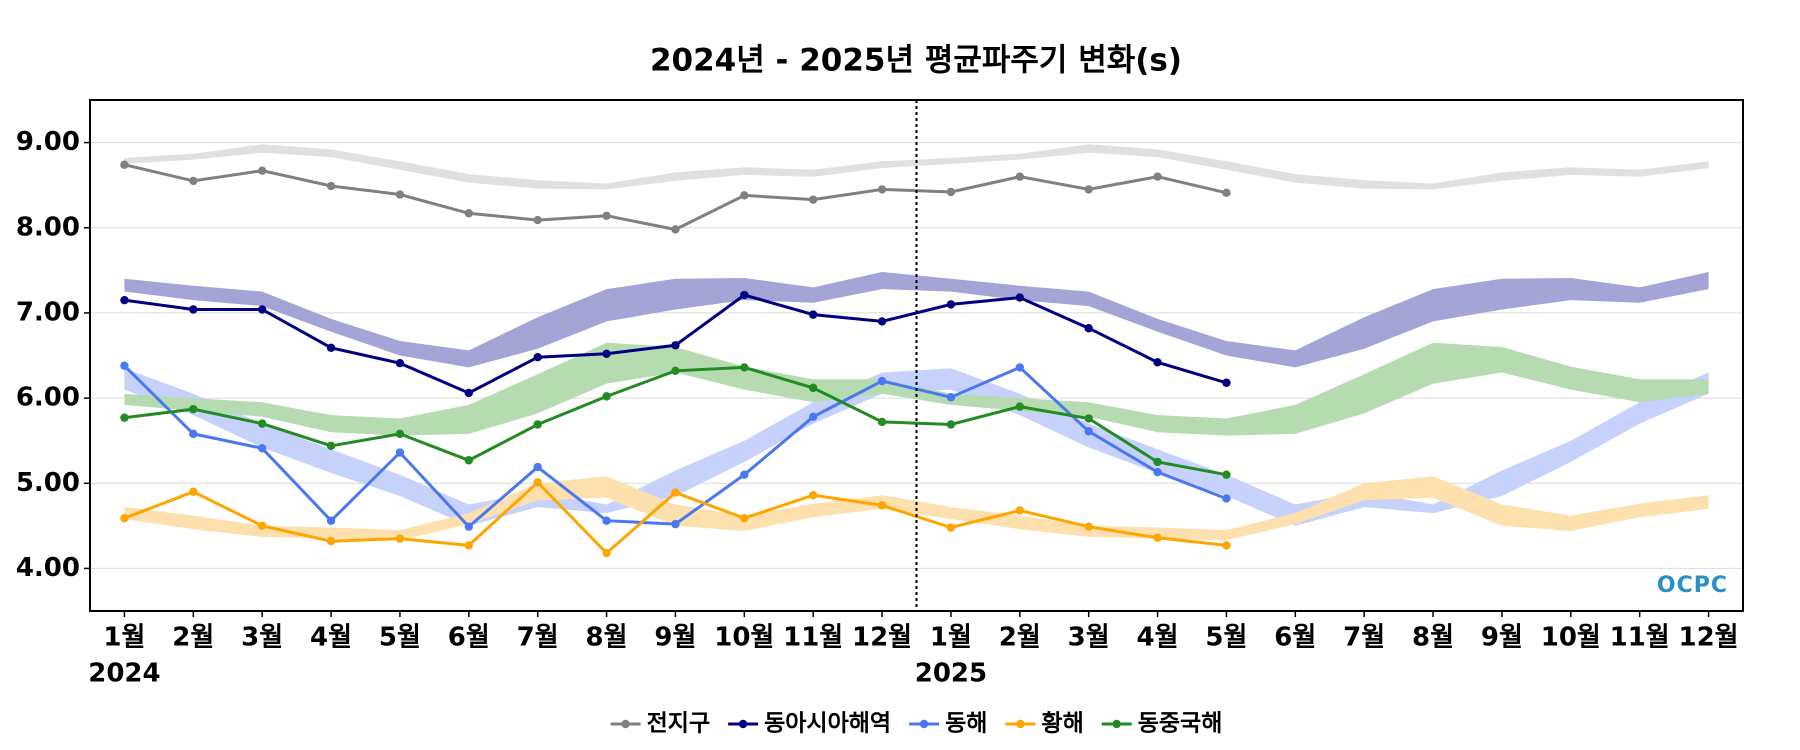  What do you see at coordinates (1364, 638) in the screenshot?
I see `x-tick-label: 7월` at bounding box center [1364, 638].